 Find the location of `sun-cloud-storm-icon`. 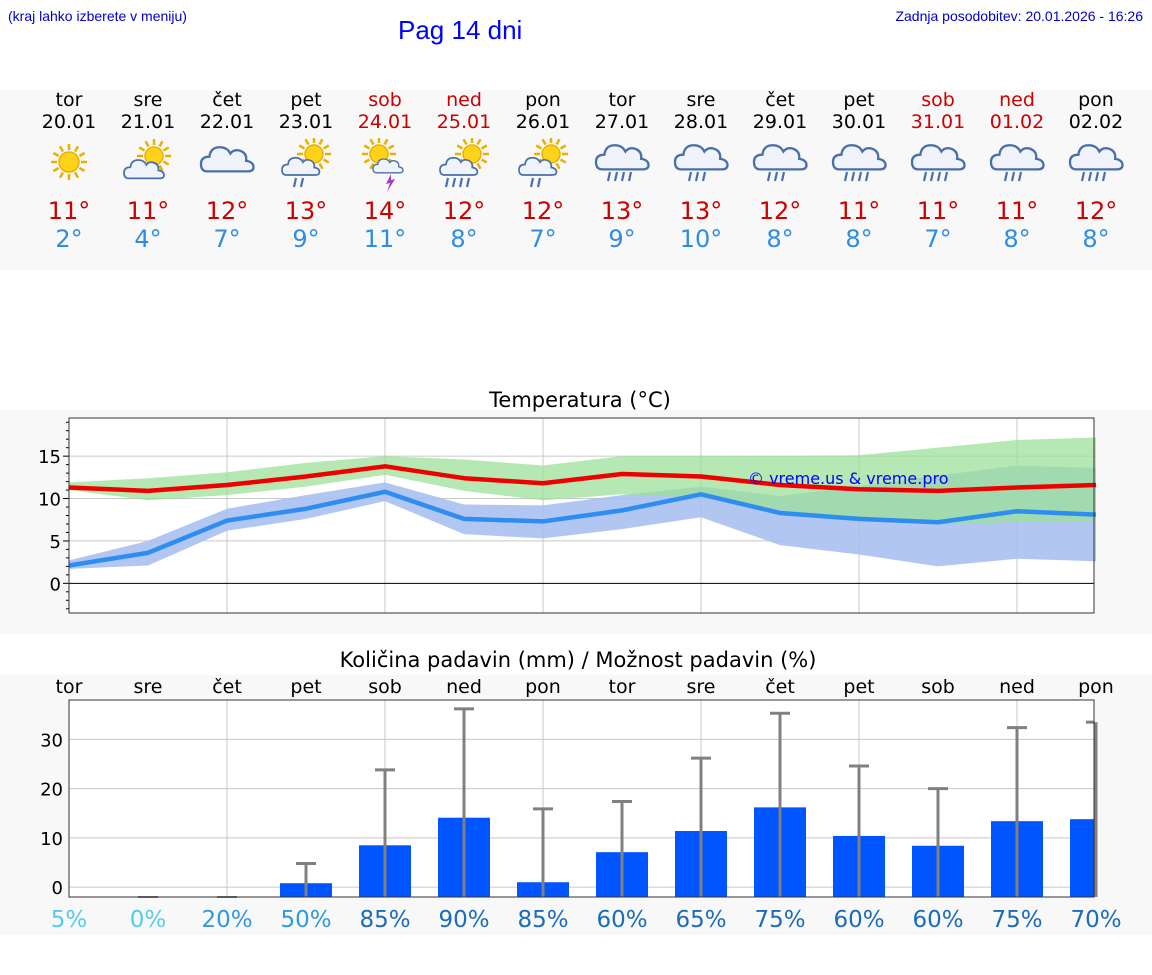

sun-cloud-storm-icon is located at coordinates (385, 164).